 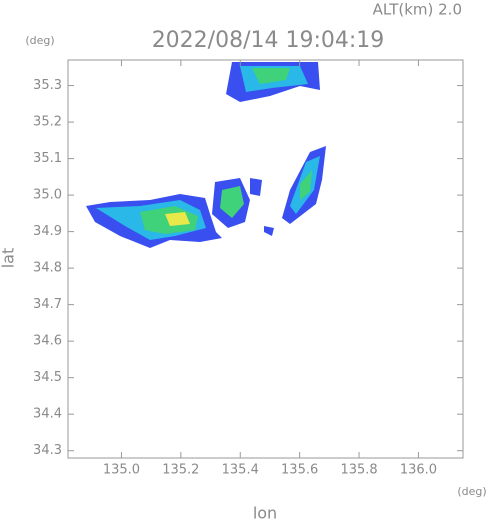 I want to click on y-tick-label: 34.4, so click(x=47, y=414).